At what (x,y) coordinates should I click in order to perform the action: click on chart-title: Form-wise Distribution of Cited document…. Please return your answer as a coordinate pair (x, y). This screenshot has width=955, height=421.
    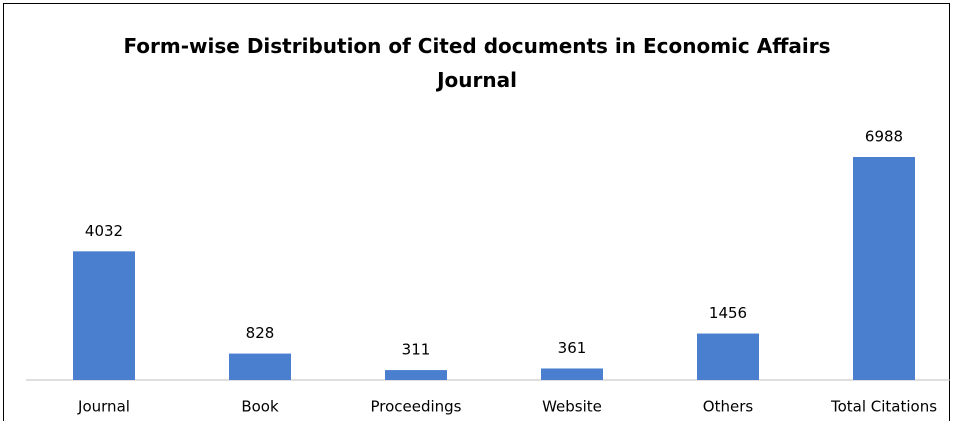
    Looking at the image, I should click on (477, 63).